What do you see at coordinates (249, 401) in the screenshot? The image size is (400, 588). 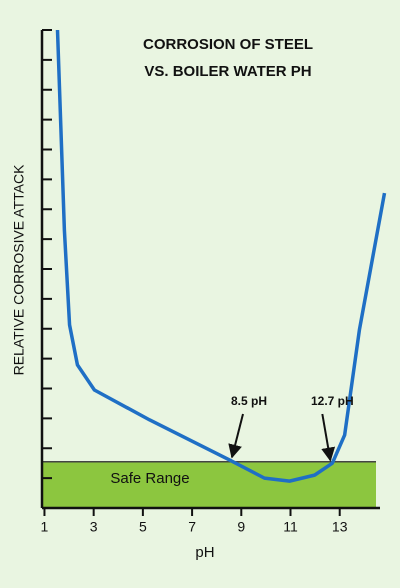 I see `annotation: 8.5 pH` at bounding box center [249, 401].